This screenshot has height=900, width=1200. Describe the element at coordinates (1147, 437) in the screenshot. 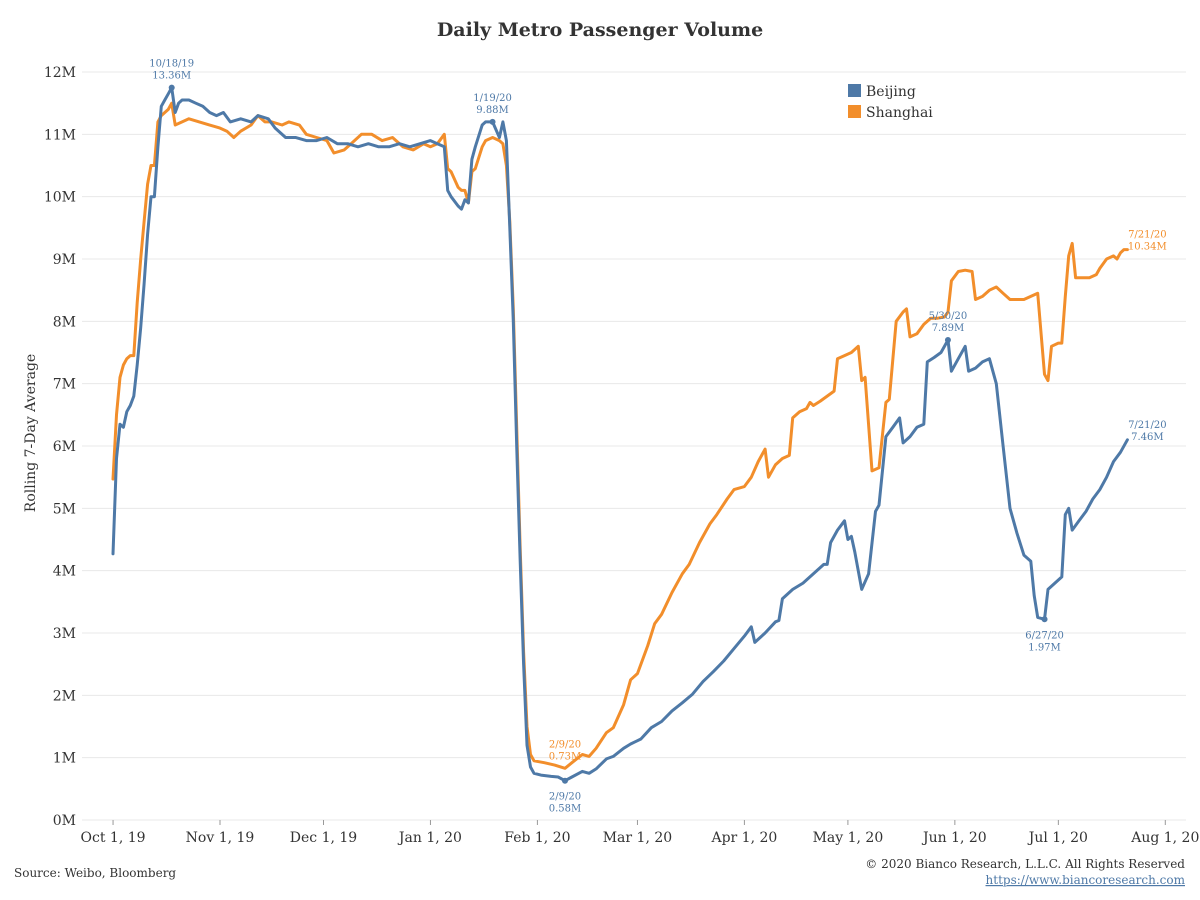

I see `annotation-value: 7.46M` at that location.